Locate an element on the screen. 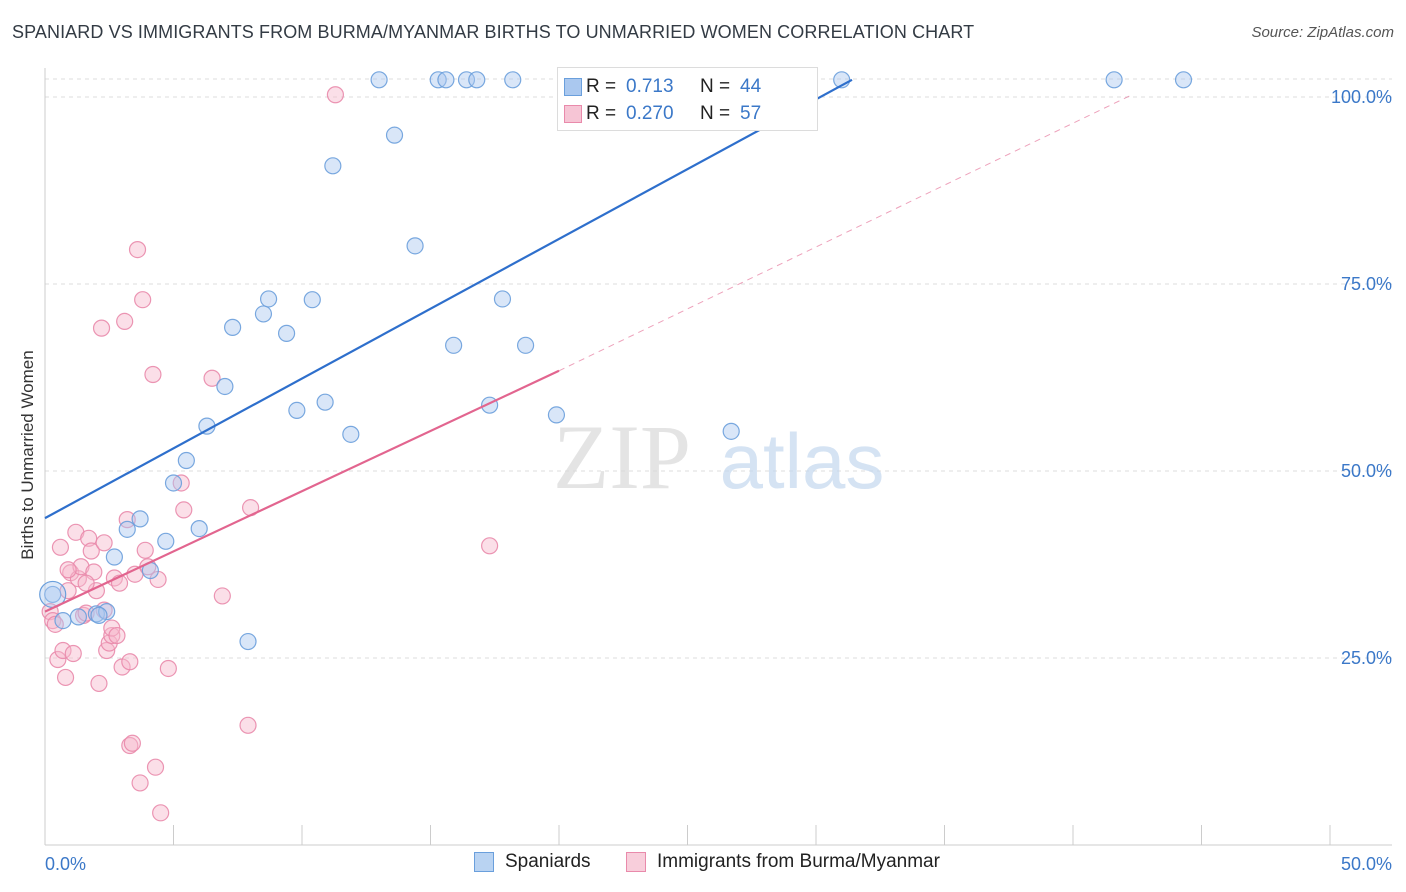 The width and height of the screenshot is (1406, 892). legend-r-value: 0.270 is located at coordinates (650, 113).